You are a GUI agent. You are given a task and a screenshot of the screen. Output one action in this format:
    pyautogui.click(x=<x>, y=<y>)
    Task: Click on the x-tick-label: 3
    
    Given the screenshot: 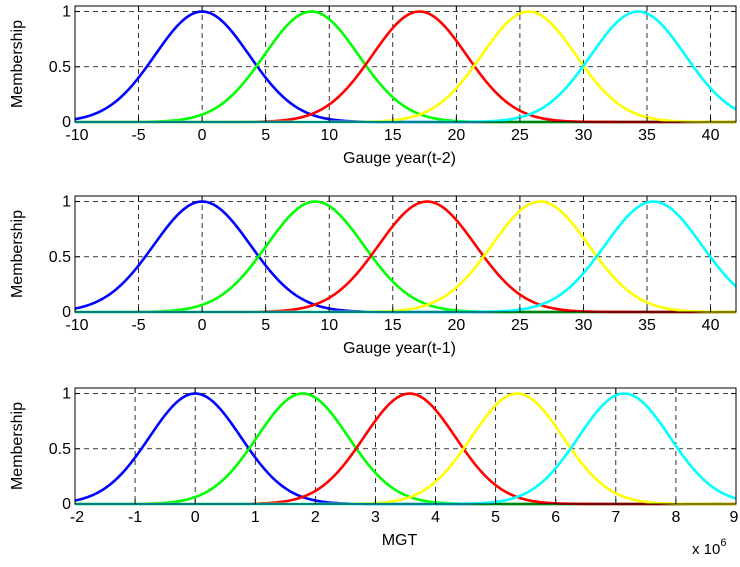 What is the action you would take?
    pyautogui.click(x=375, y=517)
    